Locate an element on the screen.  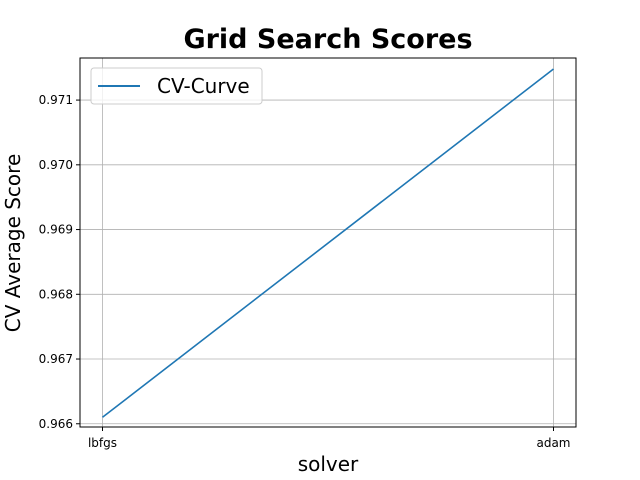
y-tick-label: 0.967 is located at coordinates (56, 359).